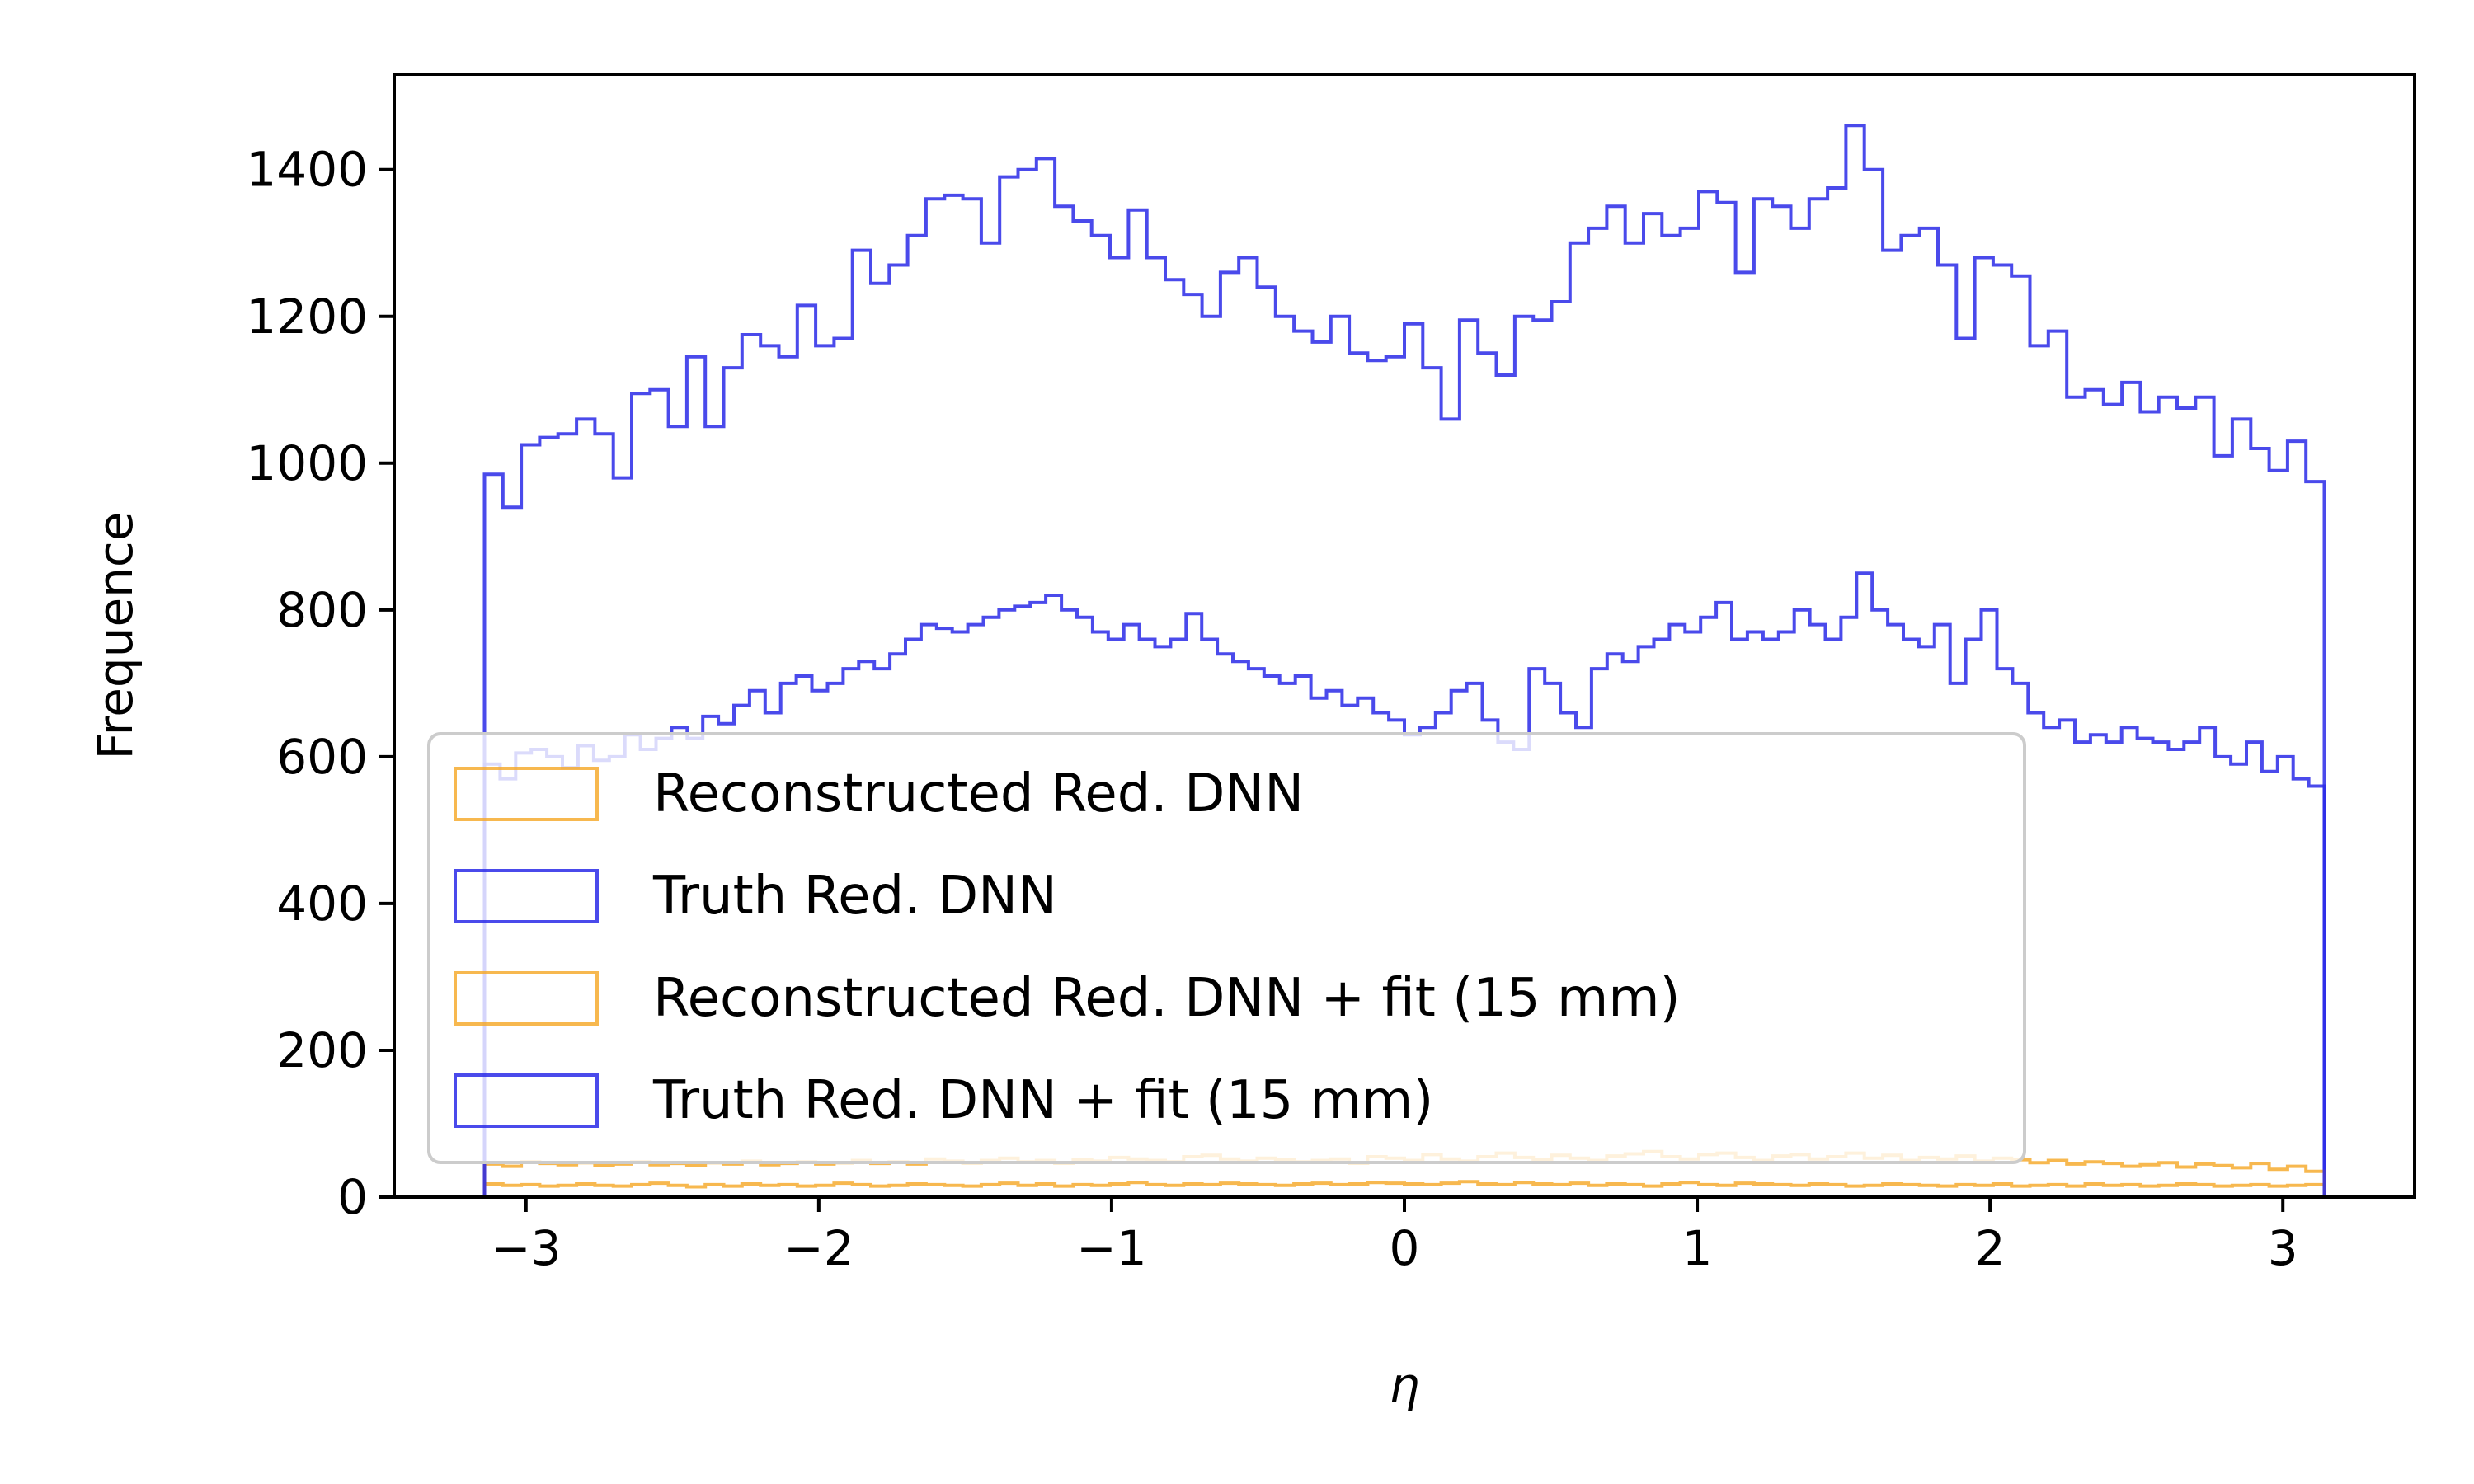 The width and height of the screenshot is (2474, 1484). I want to click on legend-label: Reconstructed Red. DNN, so click(978, 793).